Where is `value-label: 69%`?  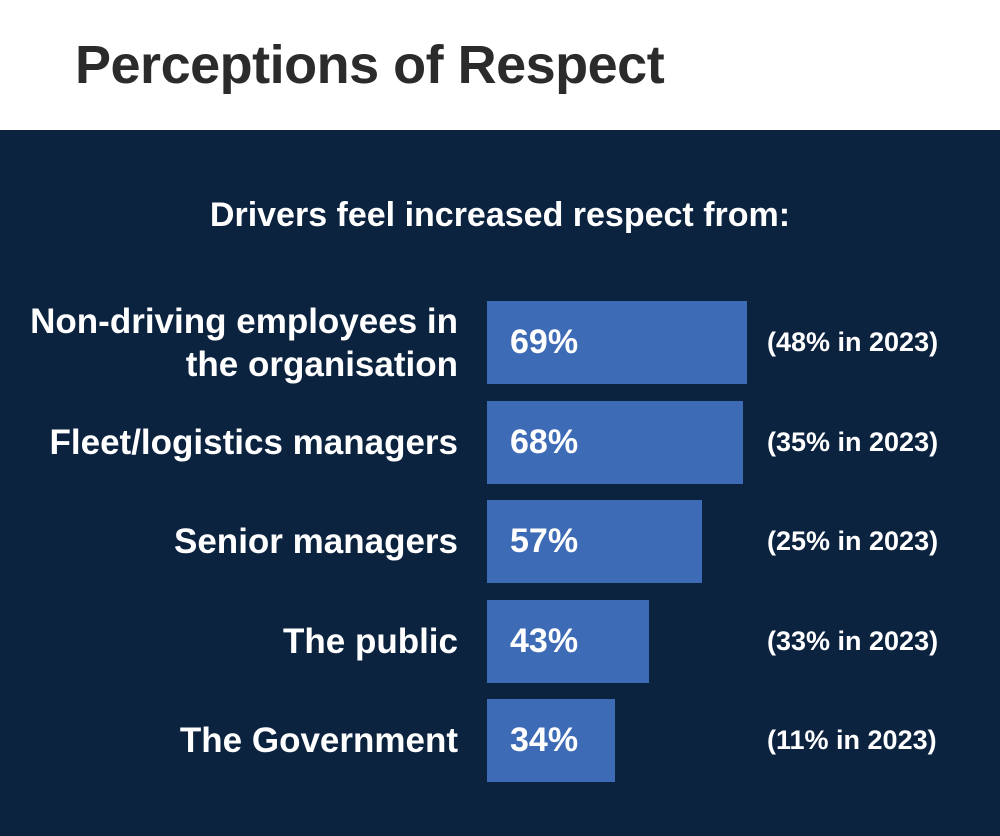 value-label: 69% is located at coordinates (544, 342).